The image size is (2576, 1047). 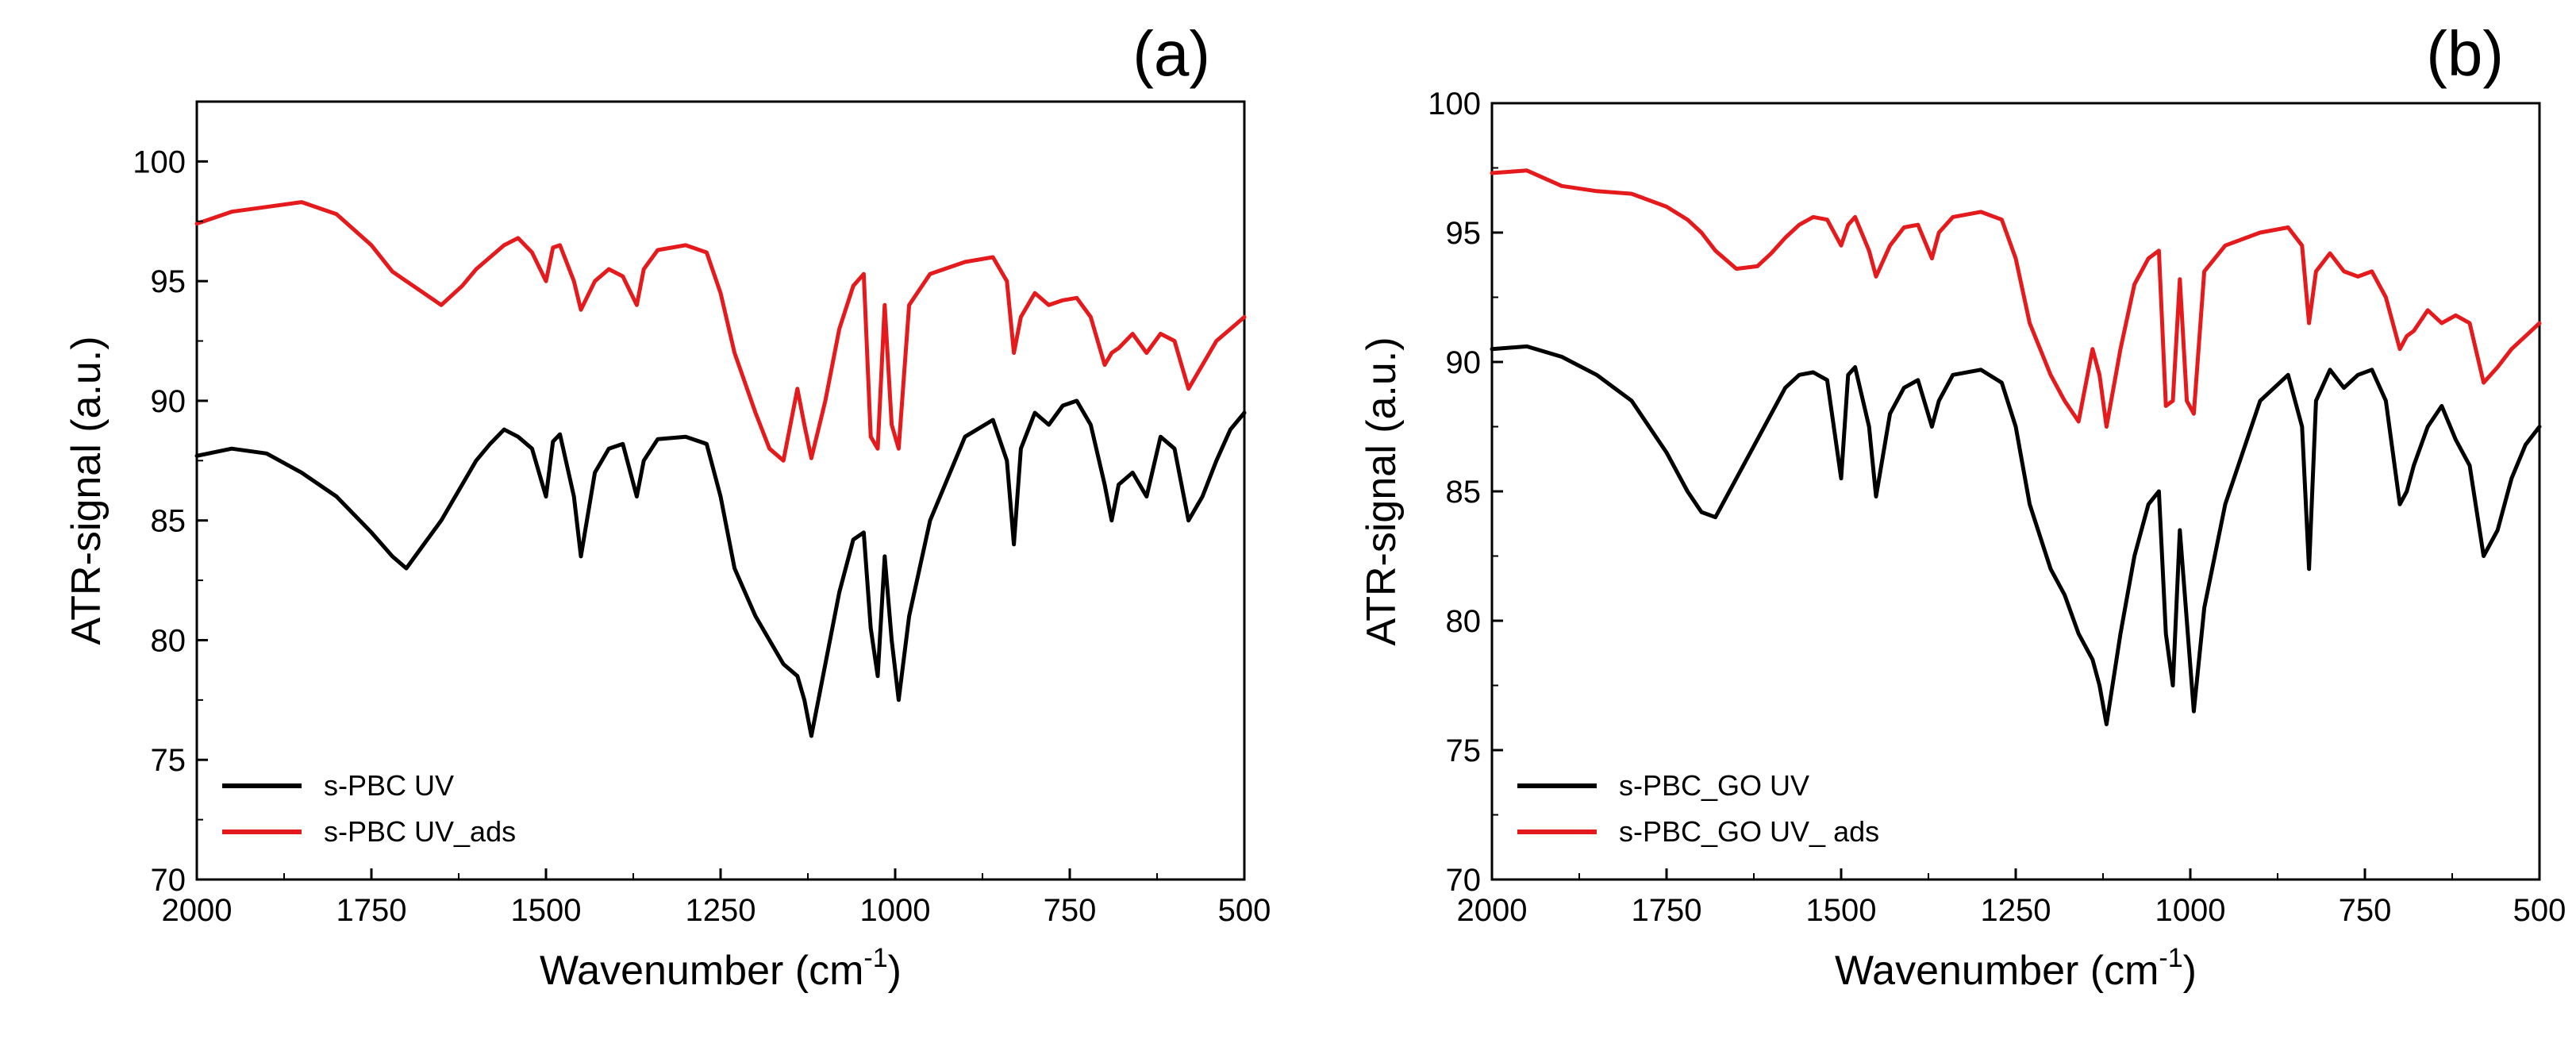 I want to click on legend-label-0: s-PBC_GO UV, so click(x=1714, y=785).